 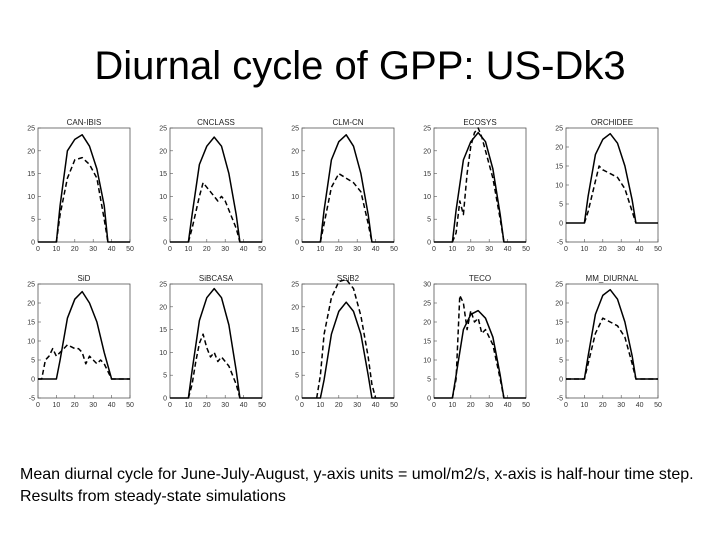 I want to click on panel-title: SiD, so click(x=84, y=278).